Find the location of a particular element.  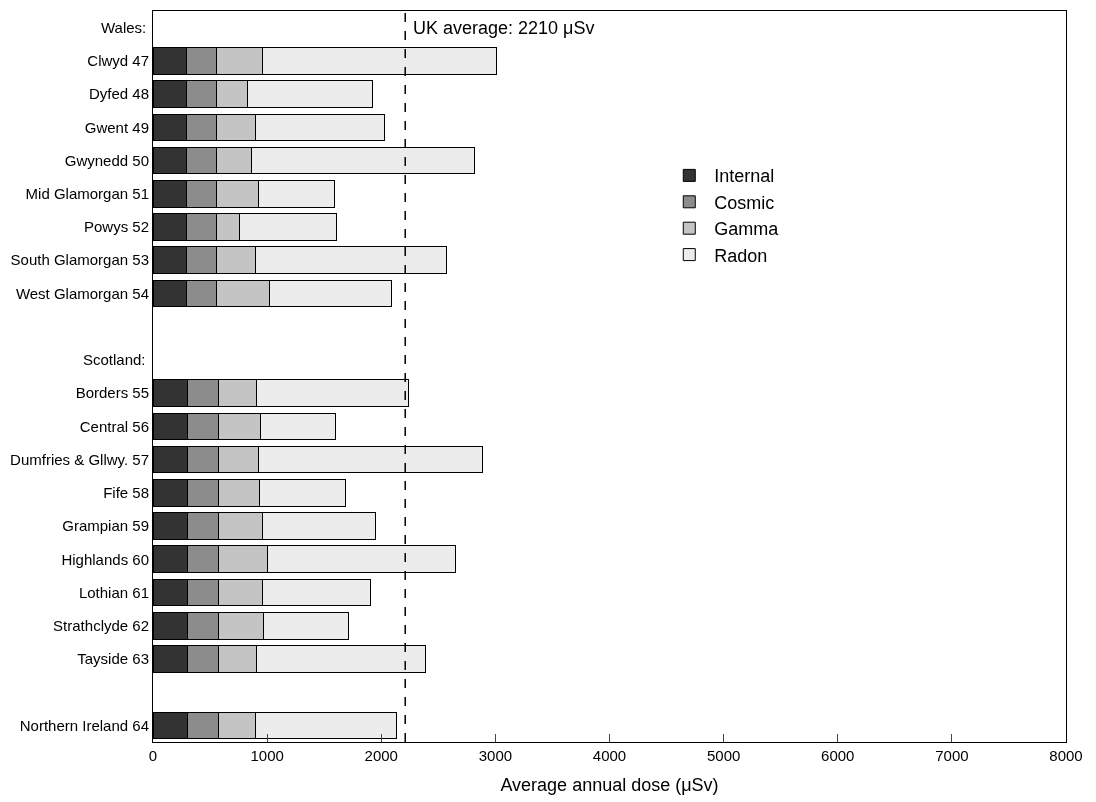

y-tick-label: Dumfries & Gllwy. 57 is located at coordinates (79, 459).